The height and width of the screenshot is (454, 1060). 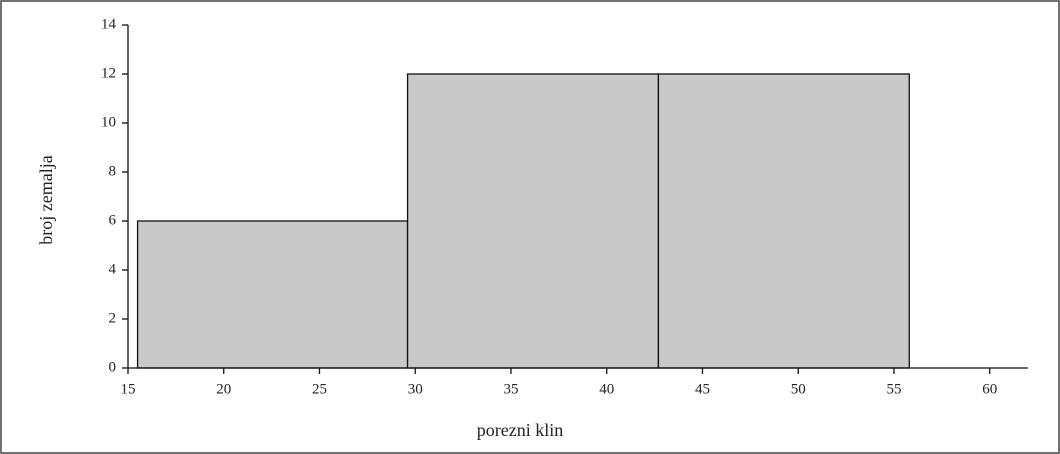 What do you see at coordinates (113, 318) in the screenshot?
I see `y-tick-label: 2` at bounding box center [113, 318].